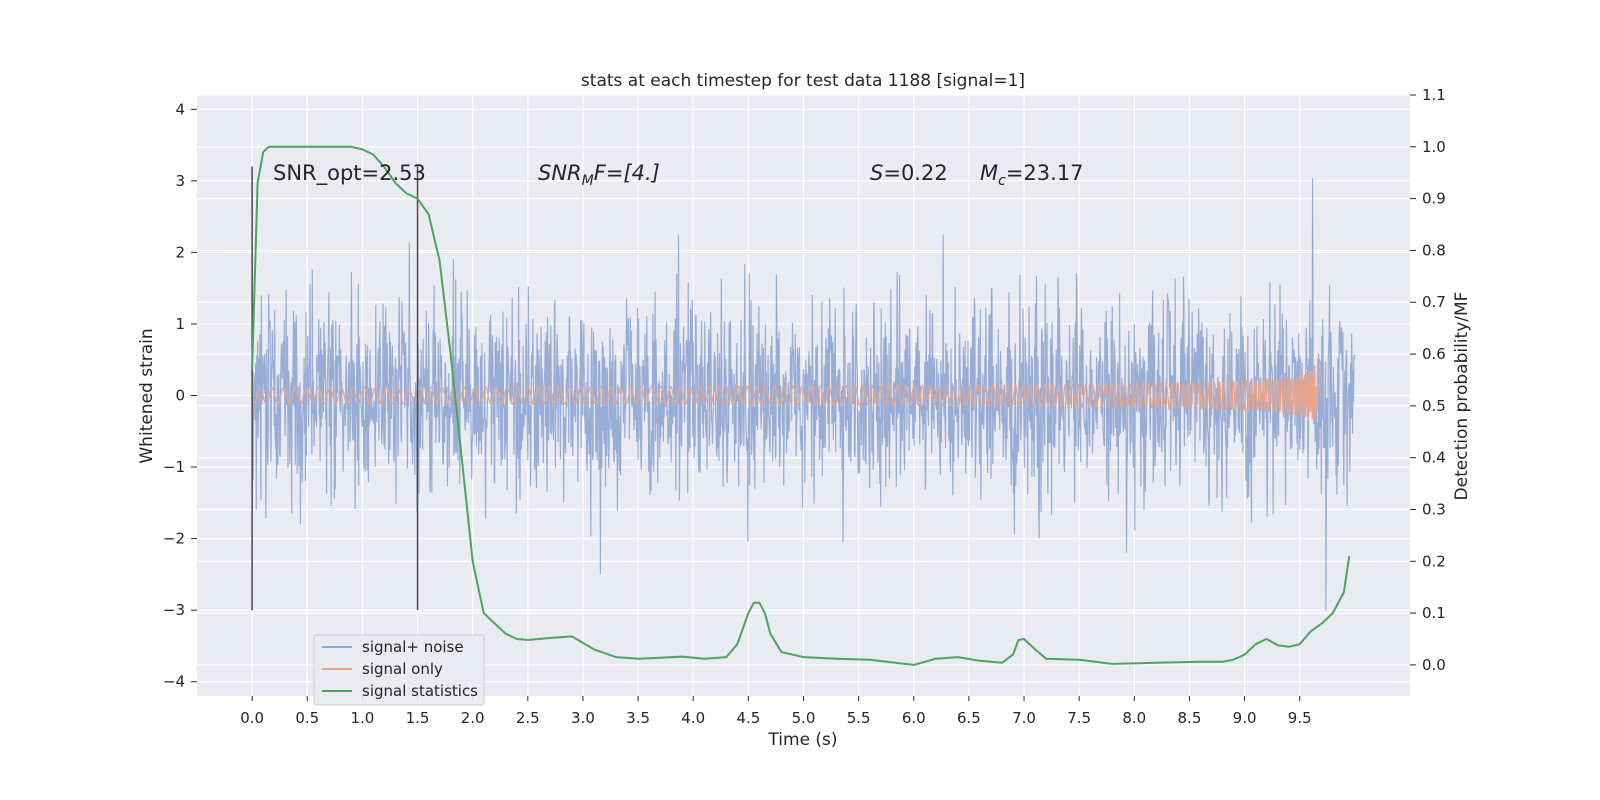 The height and width of the screenshot is (800, 1600). I want to click on y-tick-label: 2, so click(180, 252).